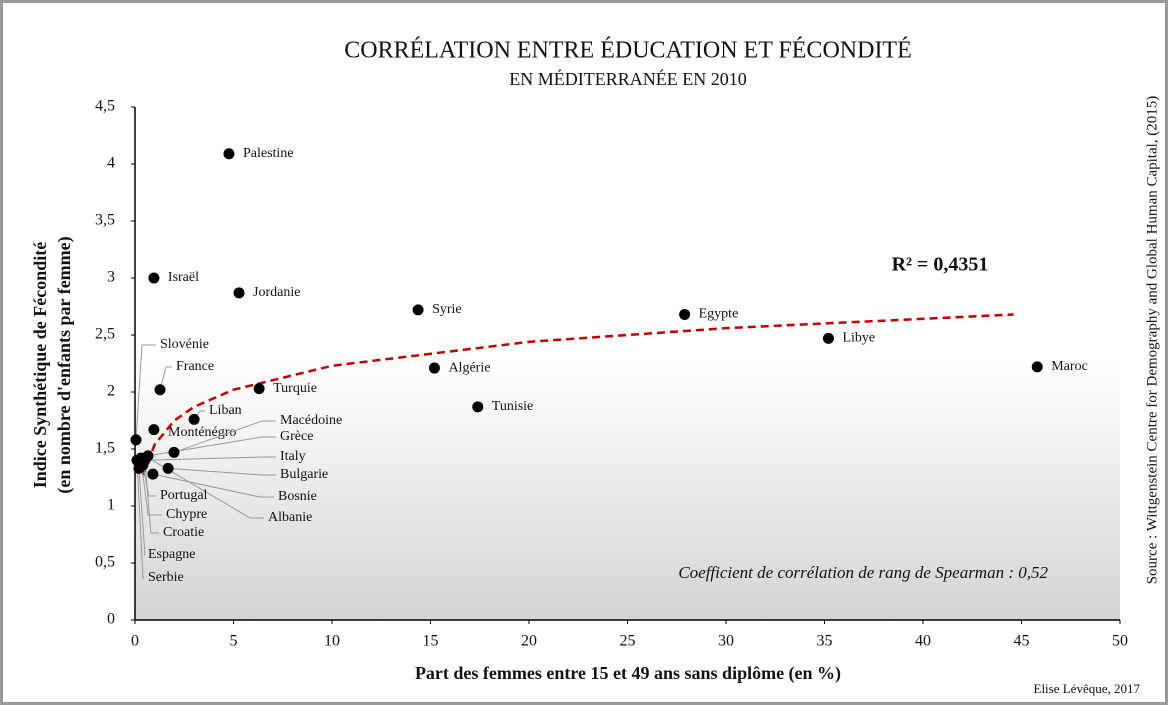 Image resolution: width=1168 pixels, height=705 pixels. What do you see at coordinates (64, 364) in the screenshot?
I see `y-axis-label: (en nombre d'enfants par femme)` at bounding box center [64, 364].